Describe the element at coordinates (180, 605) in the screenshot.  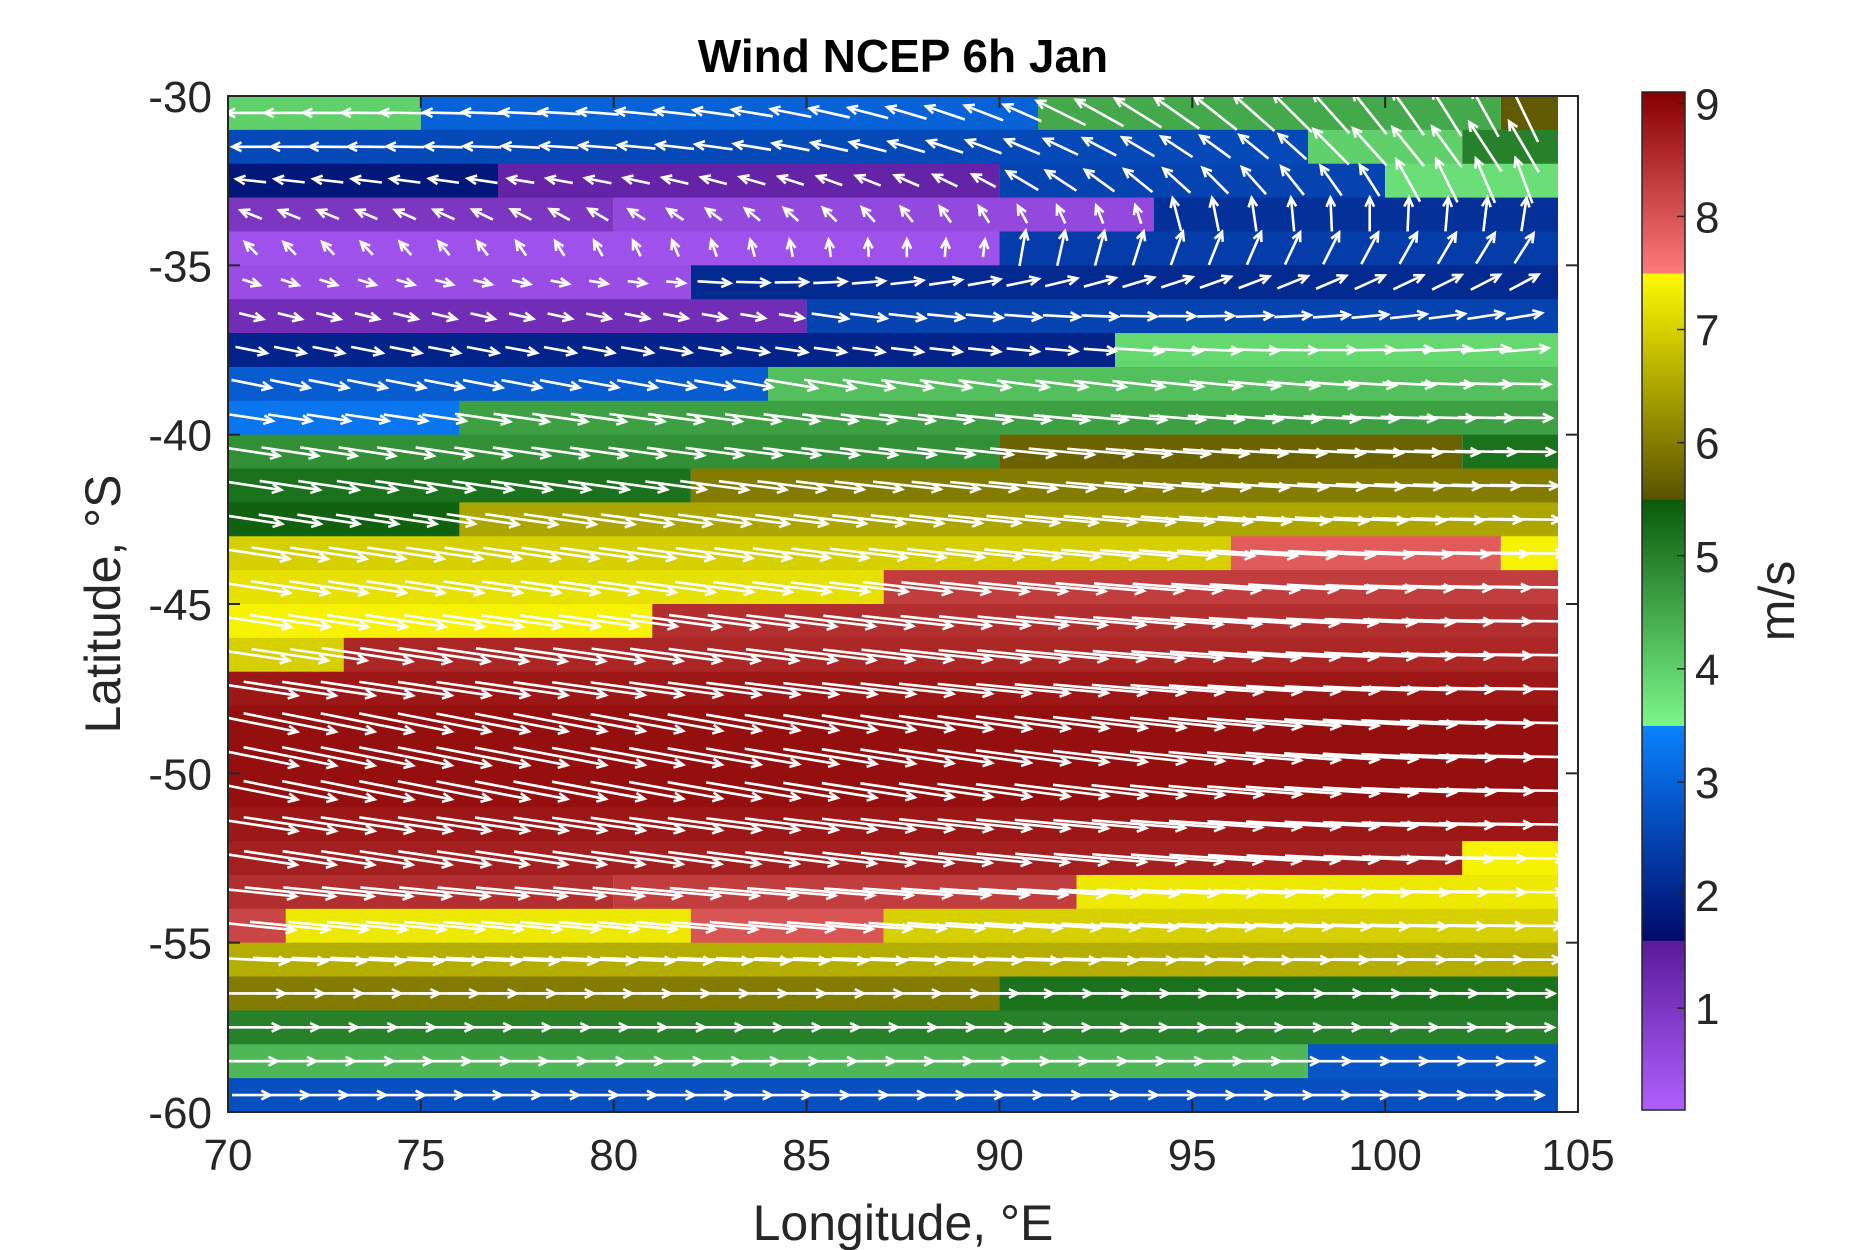
I see `y-tick-label: -45` at that location.